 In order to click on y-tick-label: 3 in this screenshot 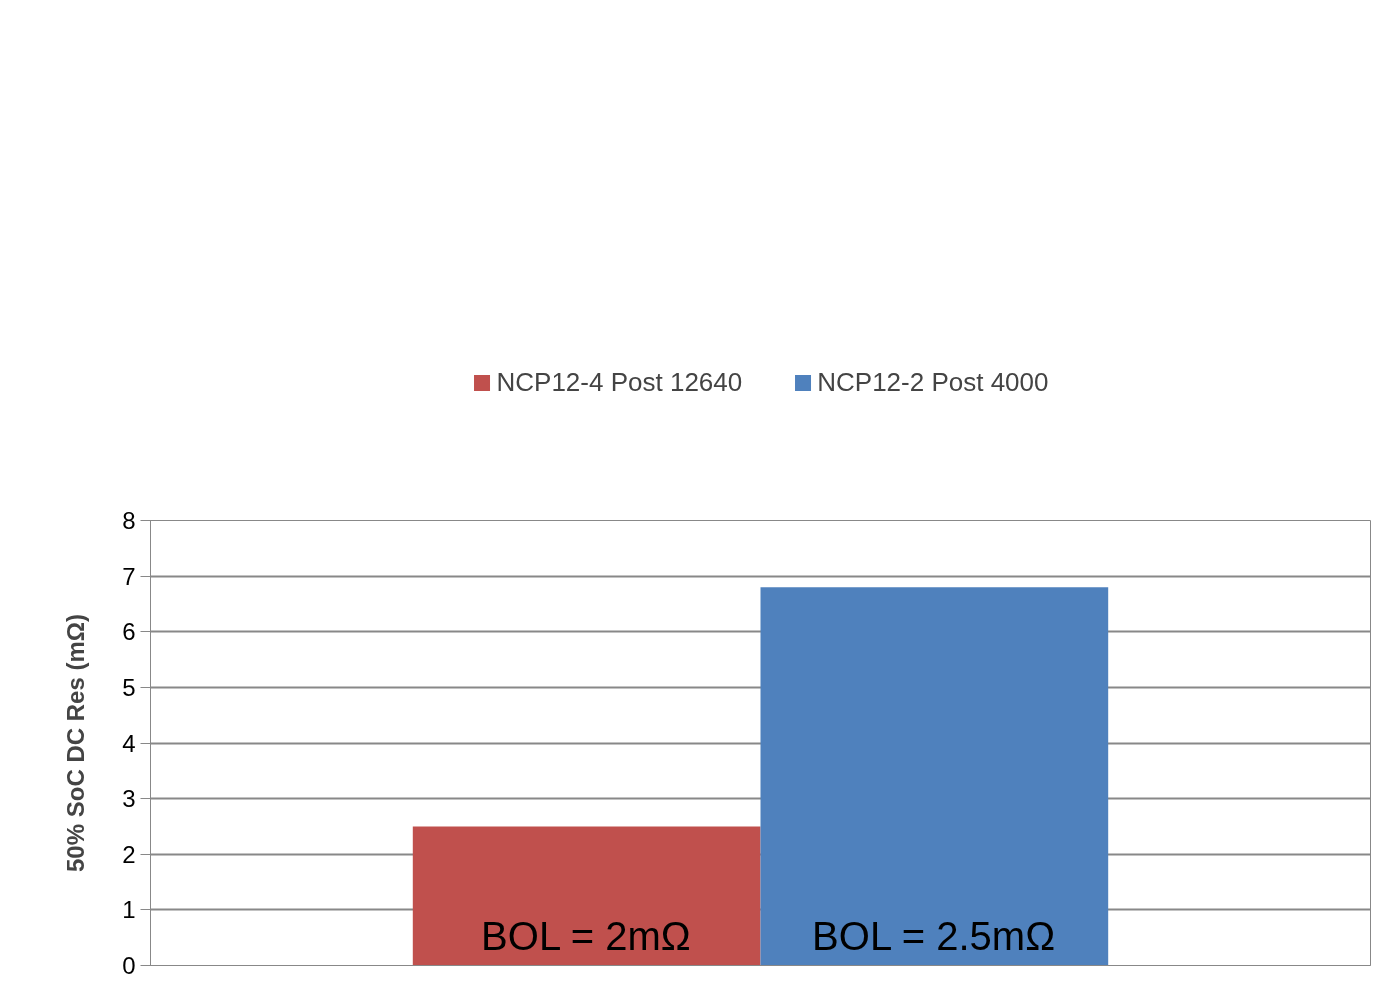, I will do `click(129, 799)`.